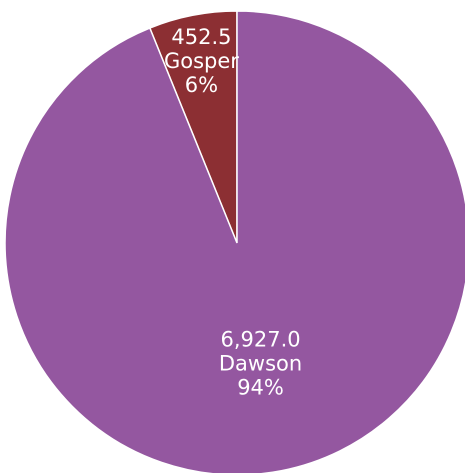 The height and width of the screenshot is (473, 465). Describe the element at coordinates (260, 340) in the screenshot. I see `data-label-value: 6,927.0` at that location.